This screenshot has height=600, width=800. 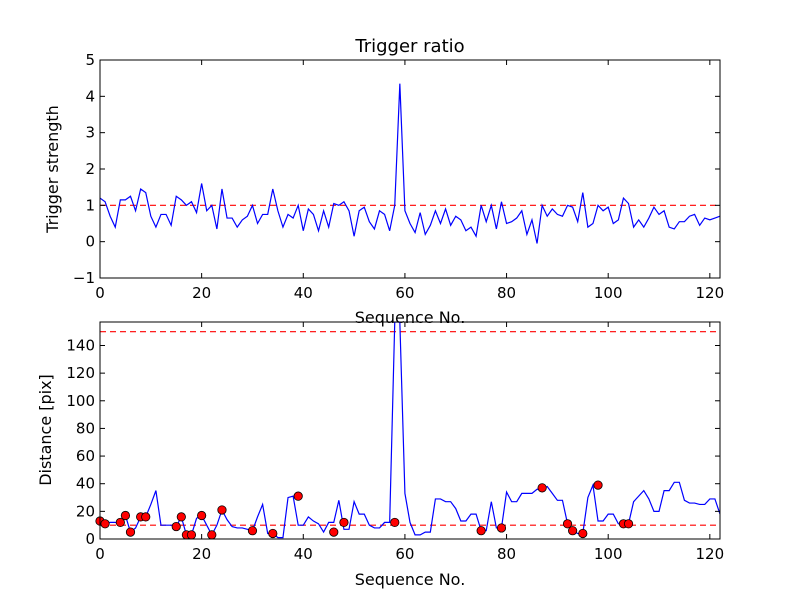 I want to click on y-tick-label: 40, so click(x=85, y=484).